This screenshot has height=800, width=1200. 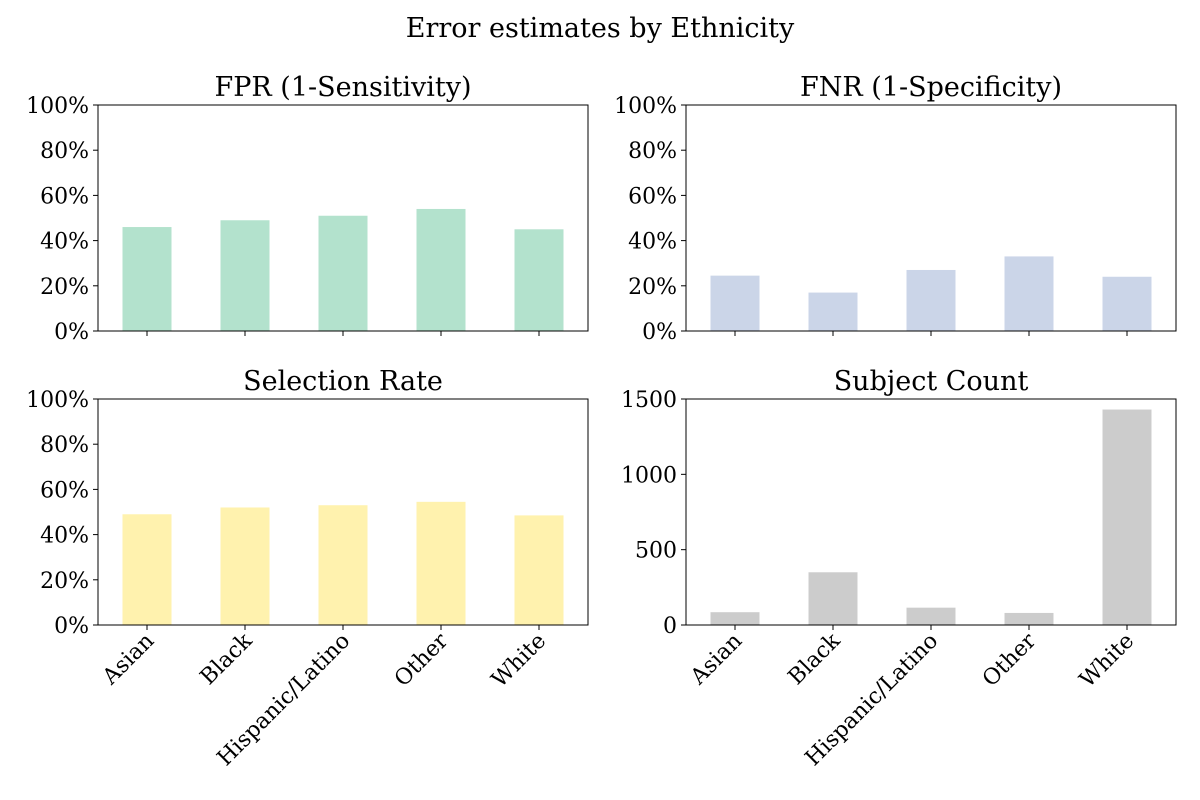 I want to click on figure-title: Error estimates by Ethnicity, so click(x=600, y=28).